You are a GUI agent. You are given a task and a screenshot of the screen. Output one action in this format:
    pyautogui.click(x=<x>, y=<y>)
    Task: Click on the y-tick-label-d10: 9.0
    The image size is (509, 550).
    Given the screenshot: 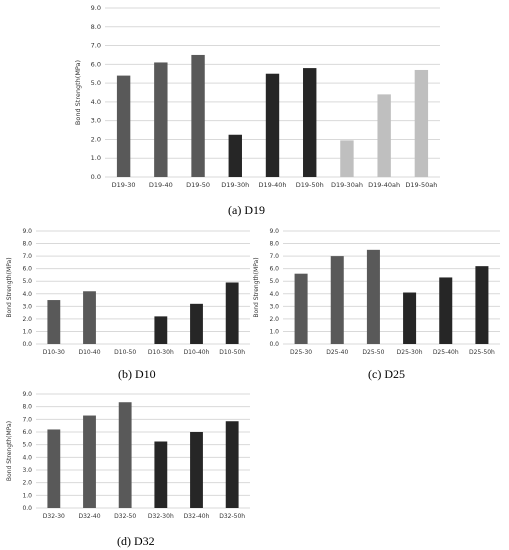 What is the action you would take?
    pyautogui.click(x=27, y=231)
    